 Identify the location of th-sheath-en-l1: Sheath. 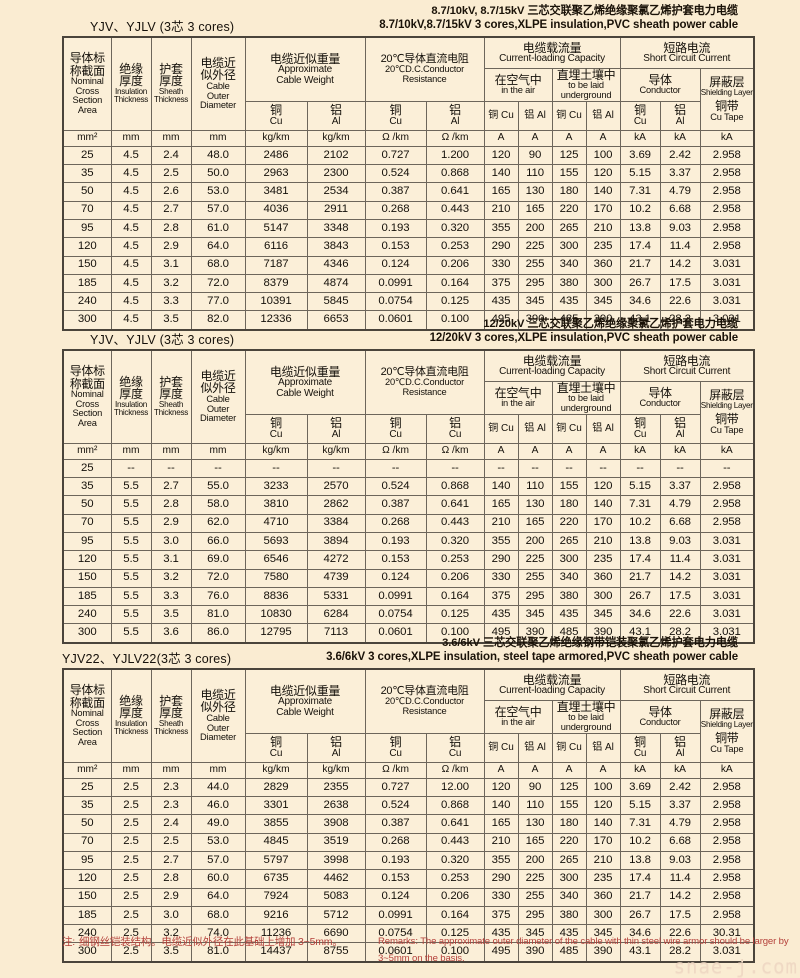
(171, 723).